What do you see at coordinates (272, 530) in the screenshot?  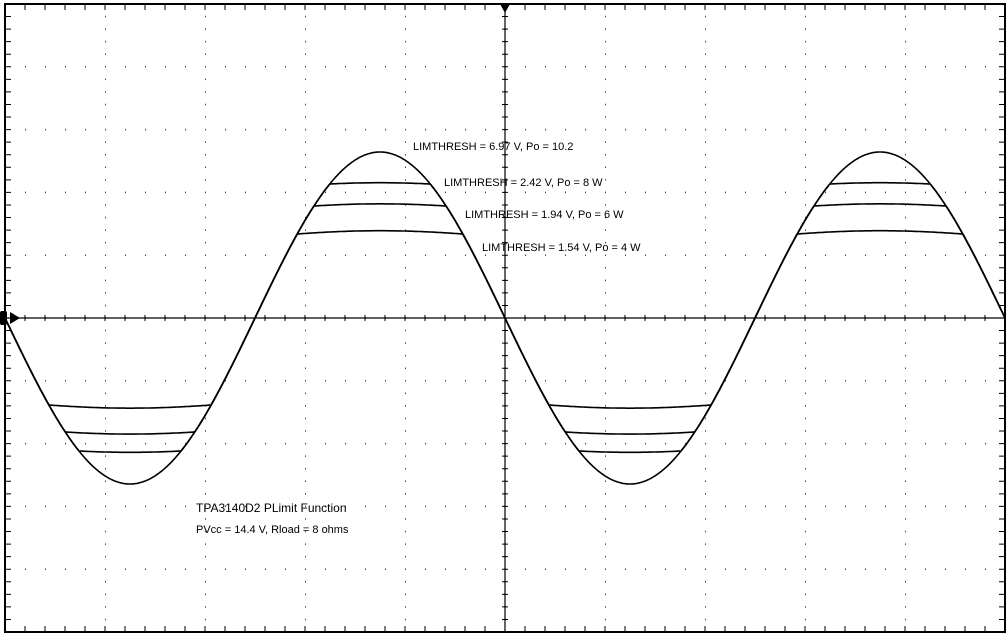 I see `caption-conditions: PVcc = 14.4 V, Rload = 8 ohms` at bounding box center [272, 530].